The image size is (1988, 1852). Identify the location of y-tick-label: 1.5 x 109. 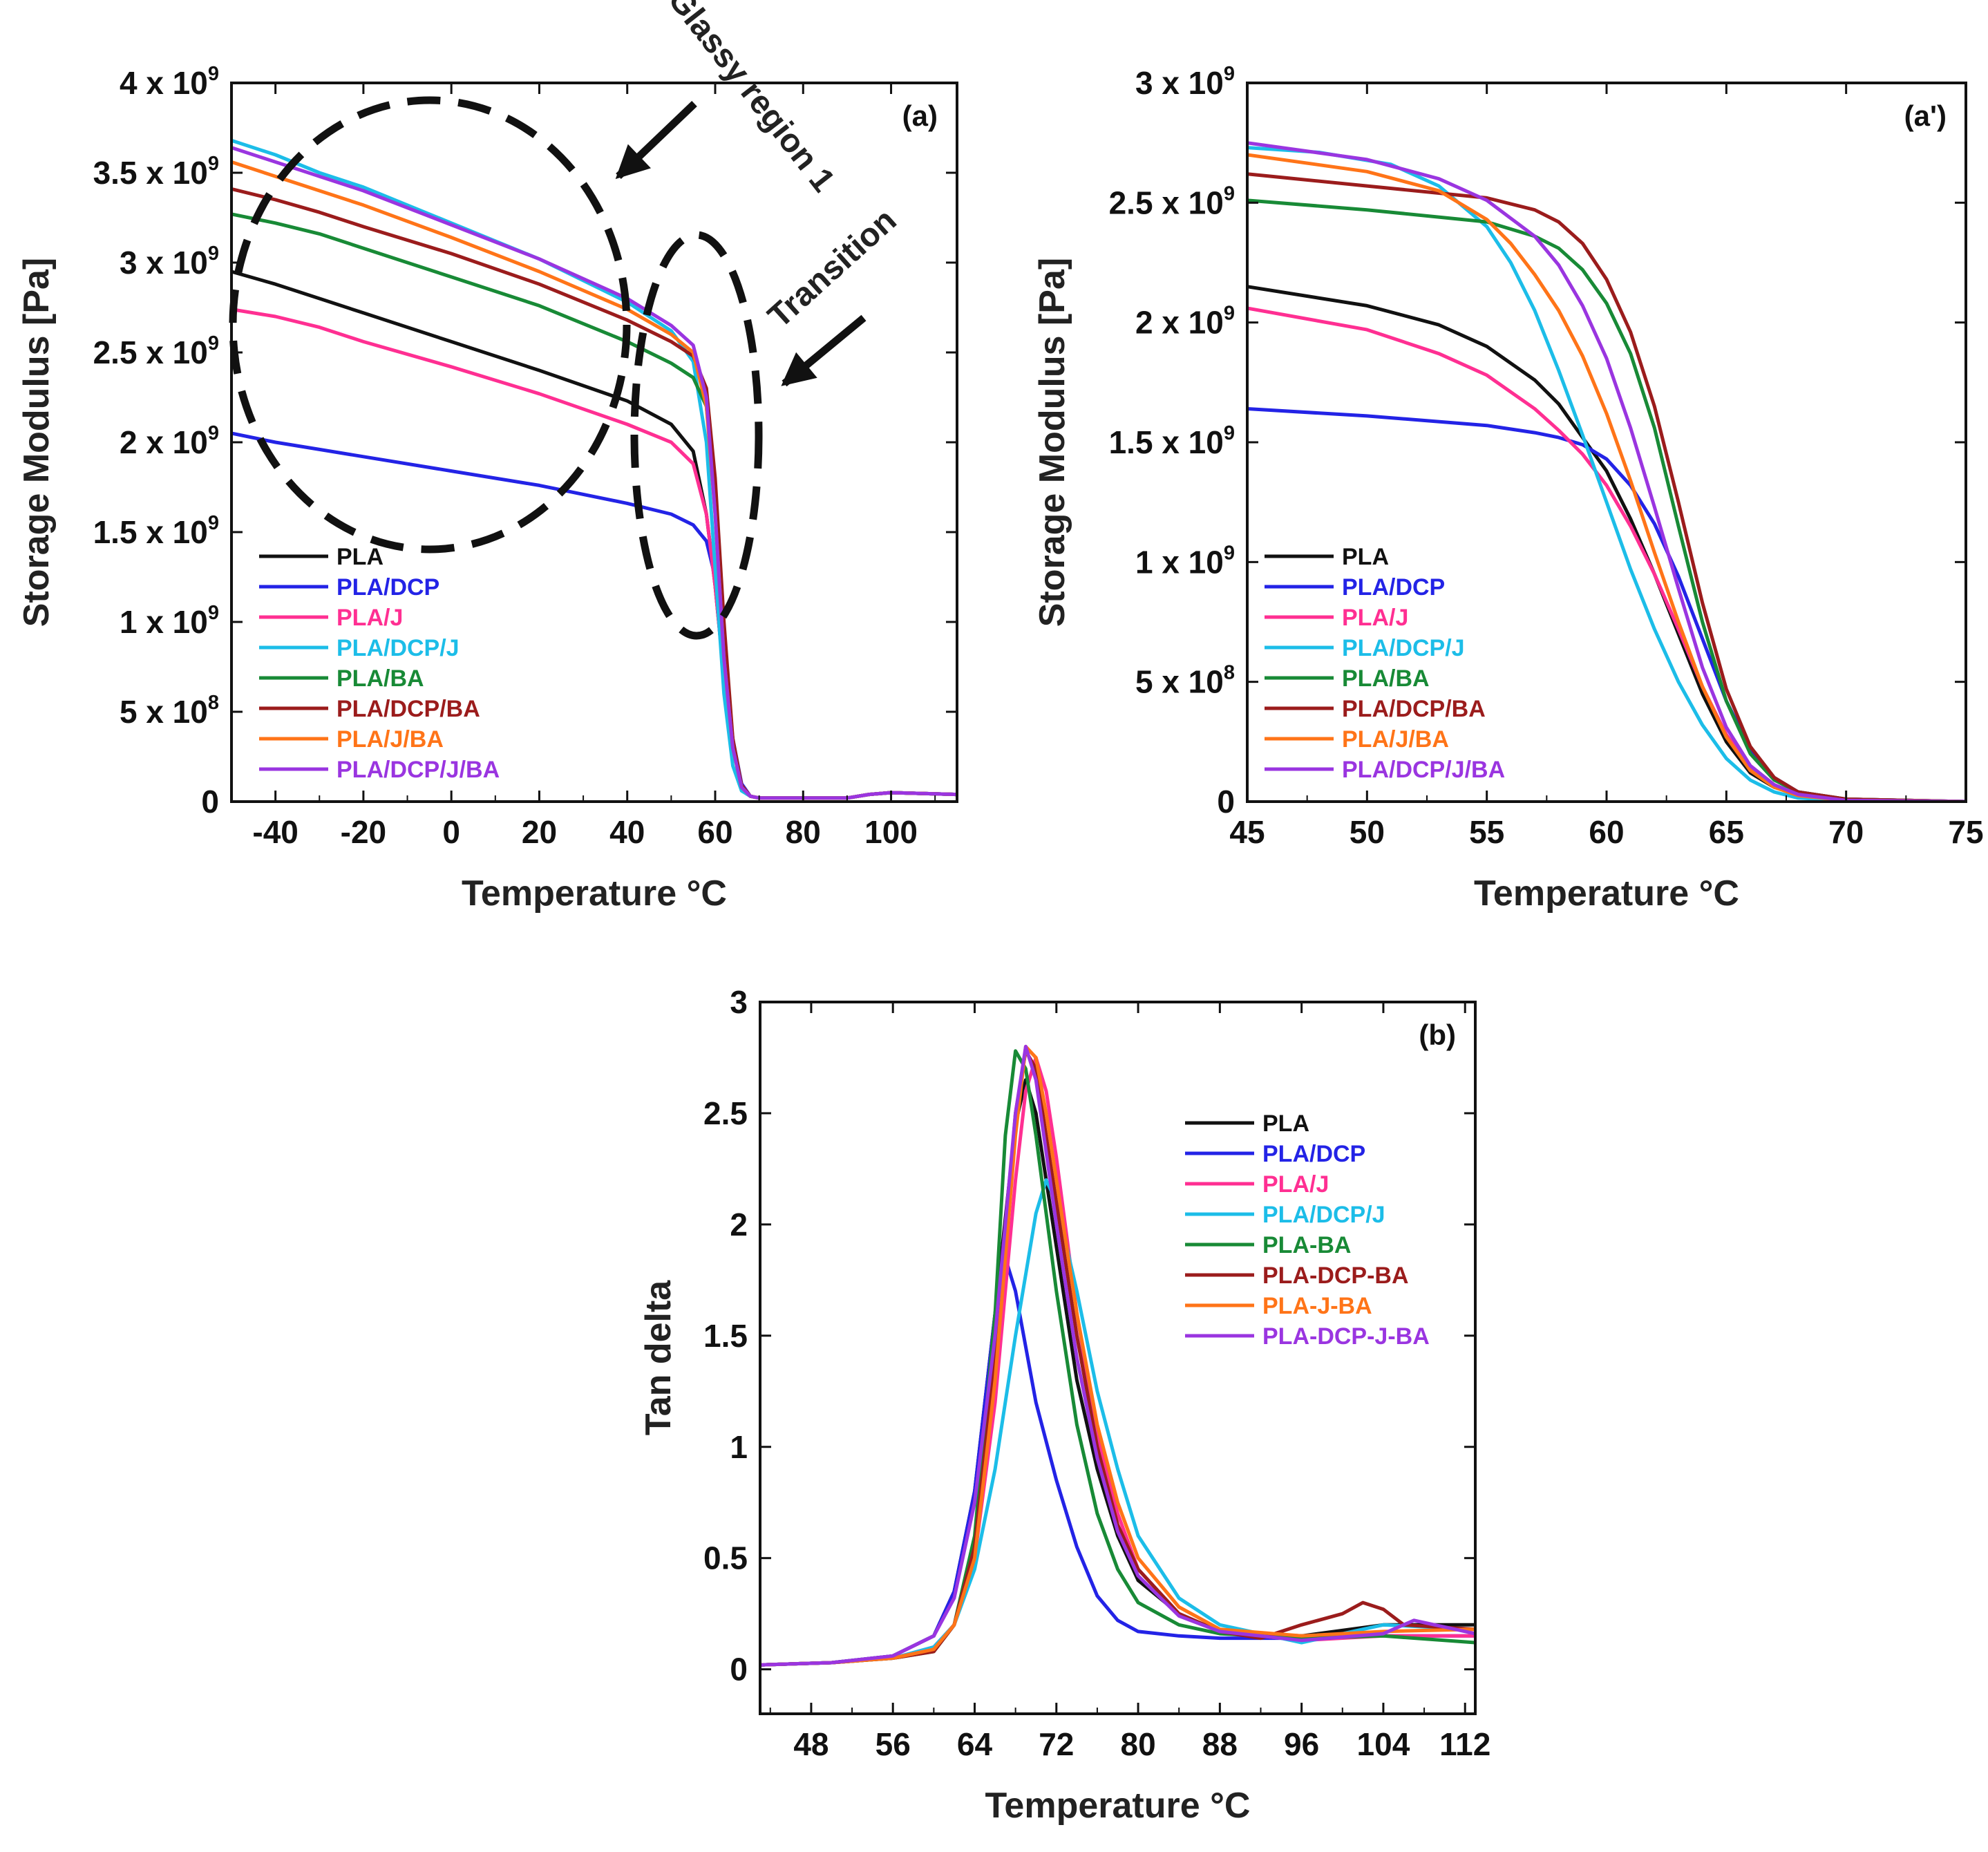
(156, 531).